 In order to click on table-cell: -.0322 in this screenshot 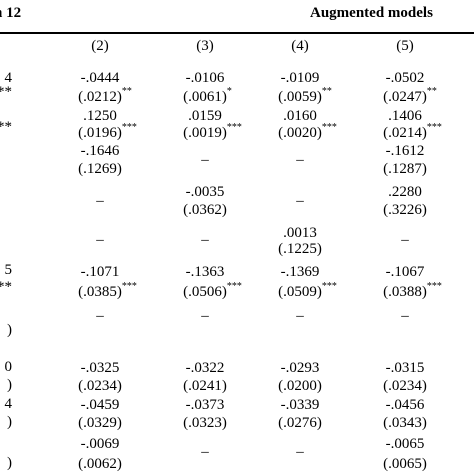, I will do `click(205, 368)`.